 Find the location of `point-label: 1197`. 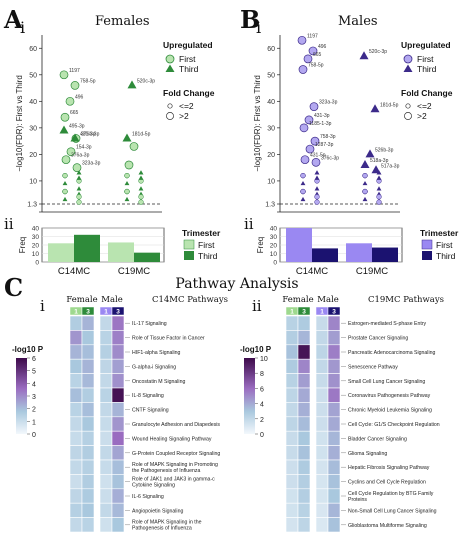

point-label: 1197 is located at coordinates (312, 36).